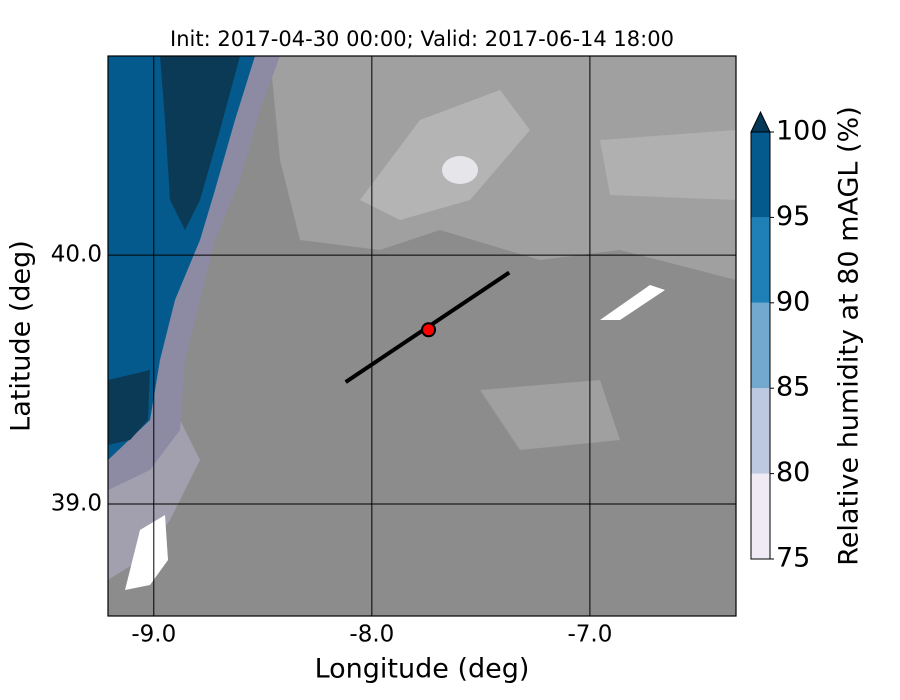 This screenshot has height=700, width=900. I want to click on colorbar-extend, so click(760, 121).